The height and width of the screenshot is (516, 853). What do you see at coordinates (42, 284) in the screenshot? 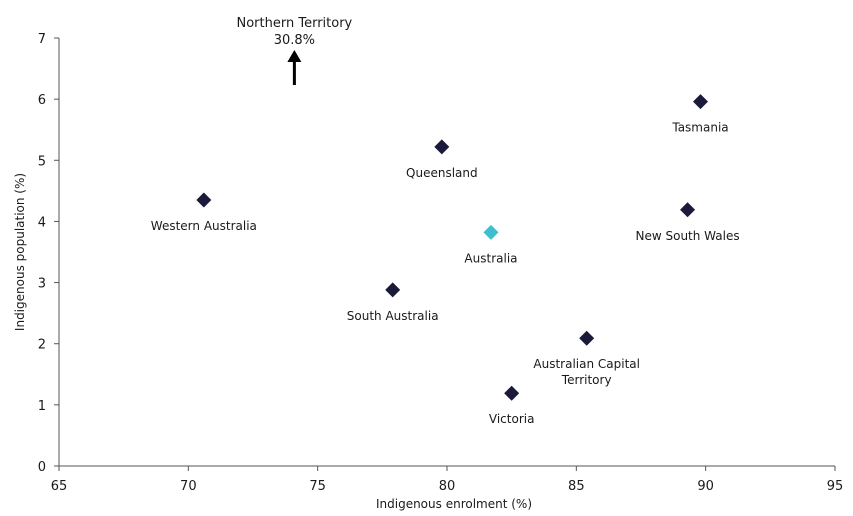
I see `y-tick-label: 3` at bounding box center [42, 284].